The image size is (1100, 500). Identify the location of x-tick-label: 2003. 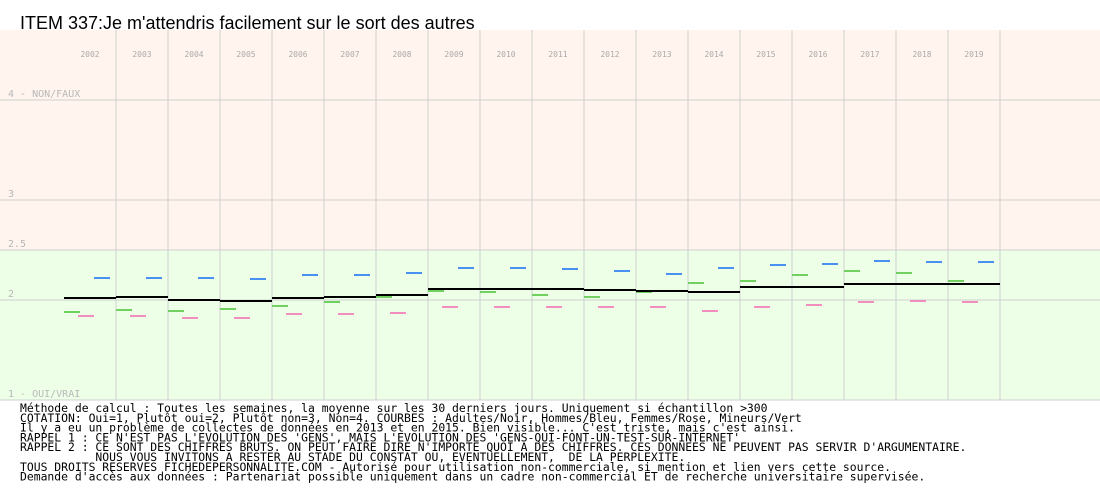
(141, 54).